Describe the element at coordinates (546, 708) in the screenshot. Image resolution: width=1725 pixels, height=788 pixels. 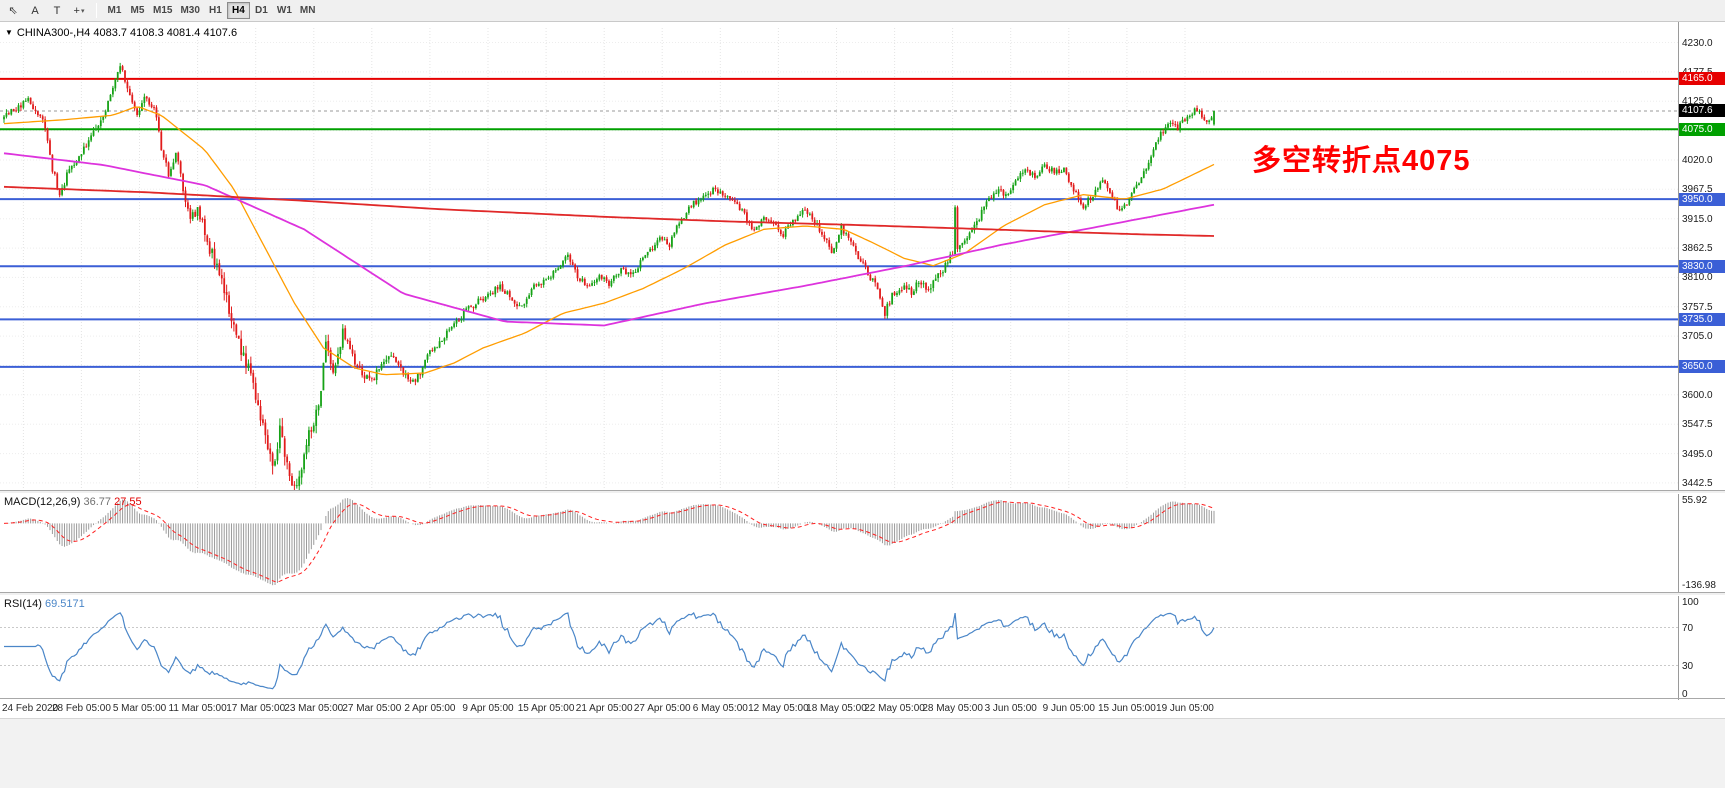
I see `date-axis-label: 15 Apr 05:00` at that location.